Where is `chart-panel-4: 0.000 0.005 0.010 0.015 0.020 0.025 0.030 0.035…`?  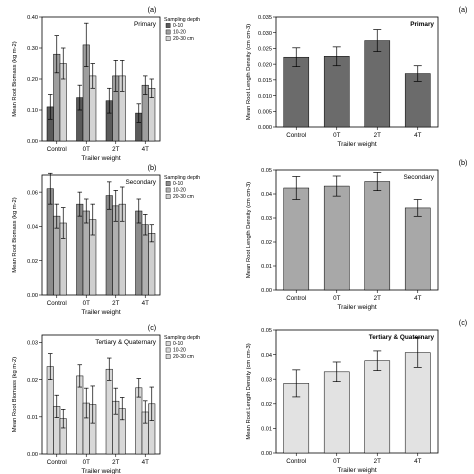
chart-panel-4: 0.000 0.005 0.010 0.015 0.020 0.025 0.030 0.035… is located at coordinates (356, 76).